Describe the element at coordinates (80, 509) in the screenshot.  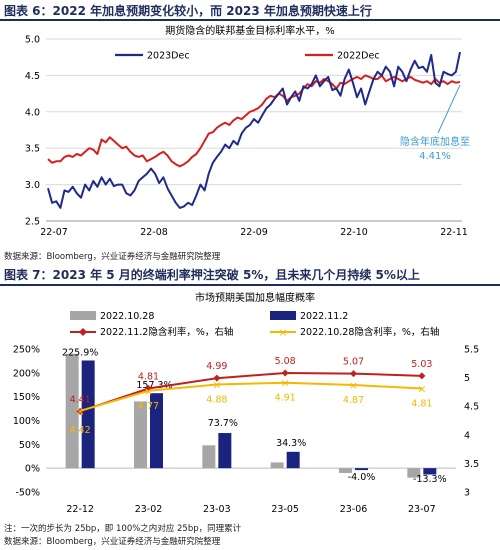
I see `x-tick-label: 22-12` at that location.